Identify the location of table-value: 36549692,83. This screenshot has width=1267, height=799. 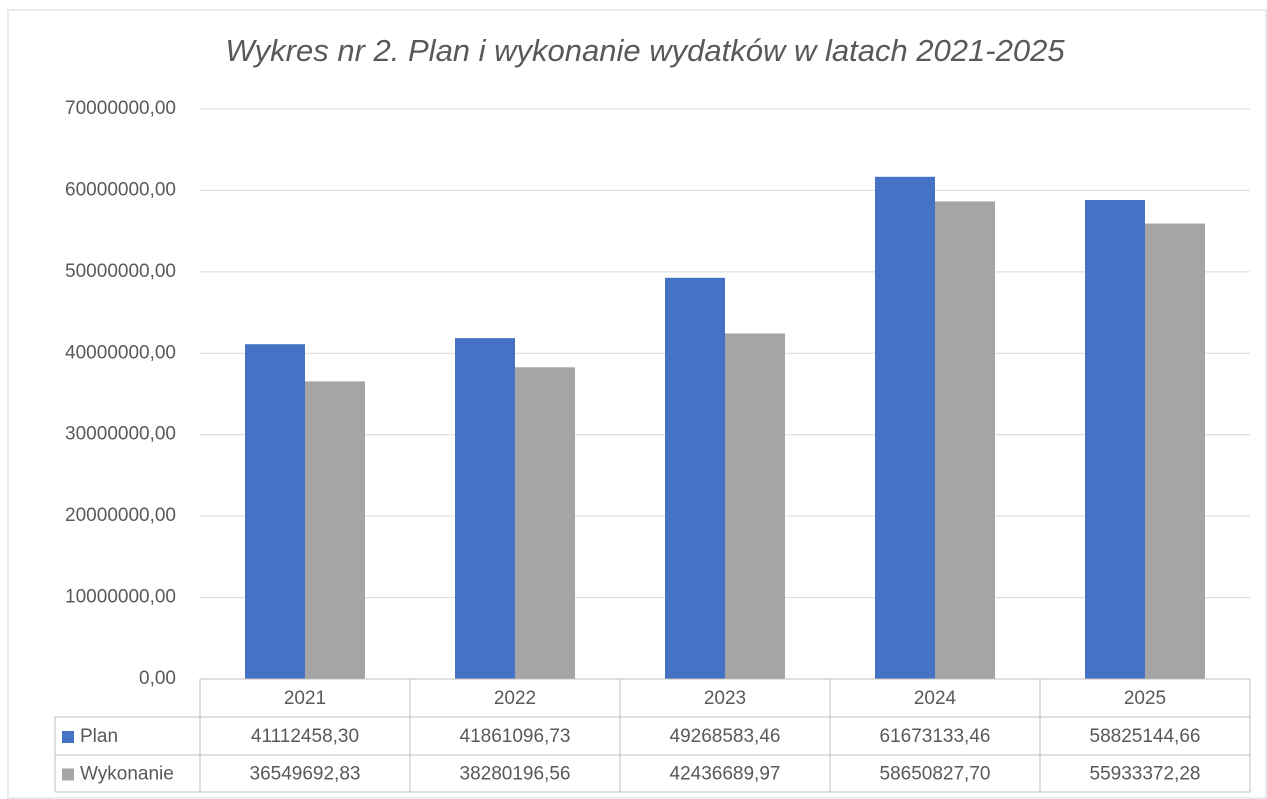
(305, 774).